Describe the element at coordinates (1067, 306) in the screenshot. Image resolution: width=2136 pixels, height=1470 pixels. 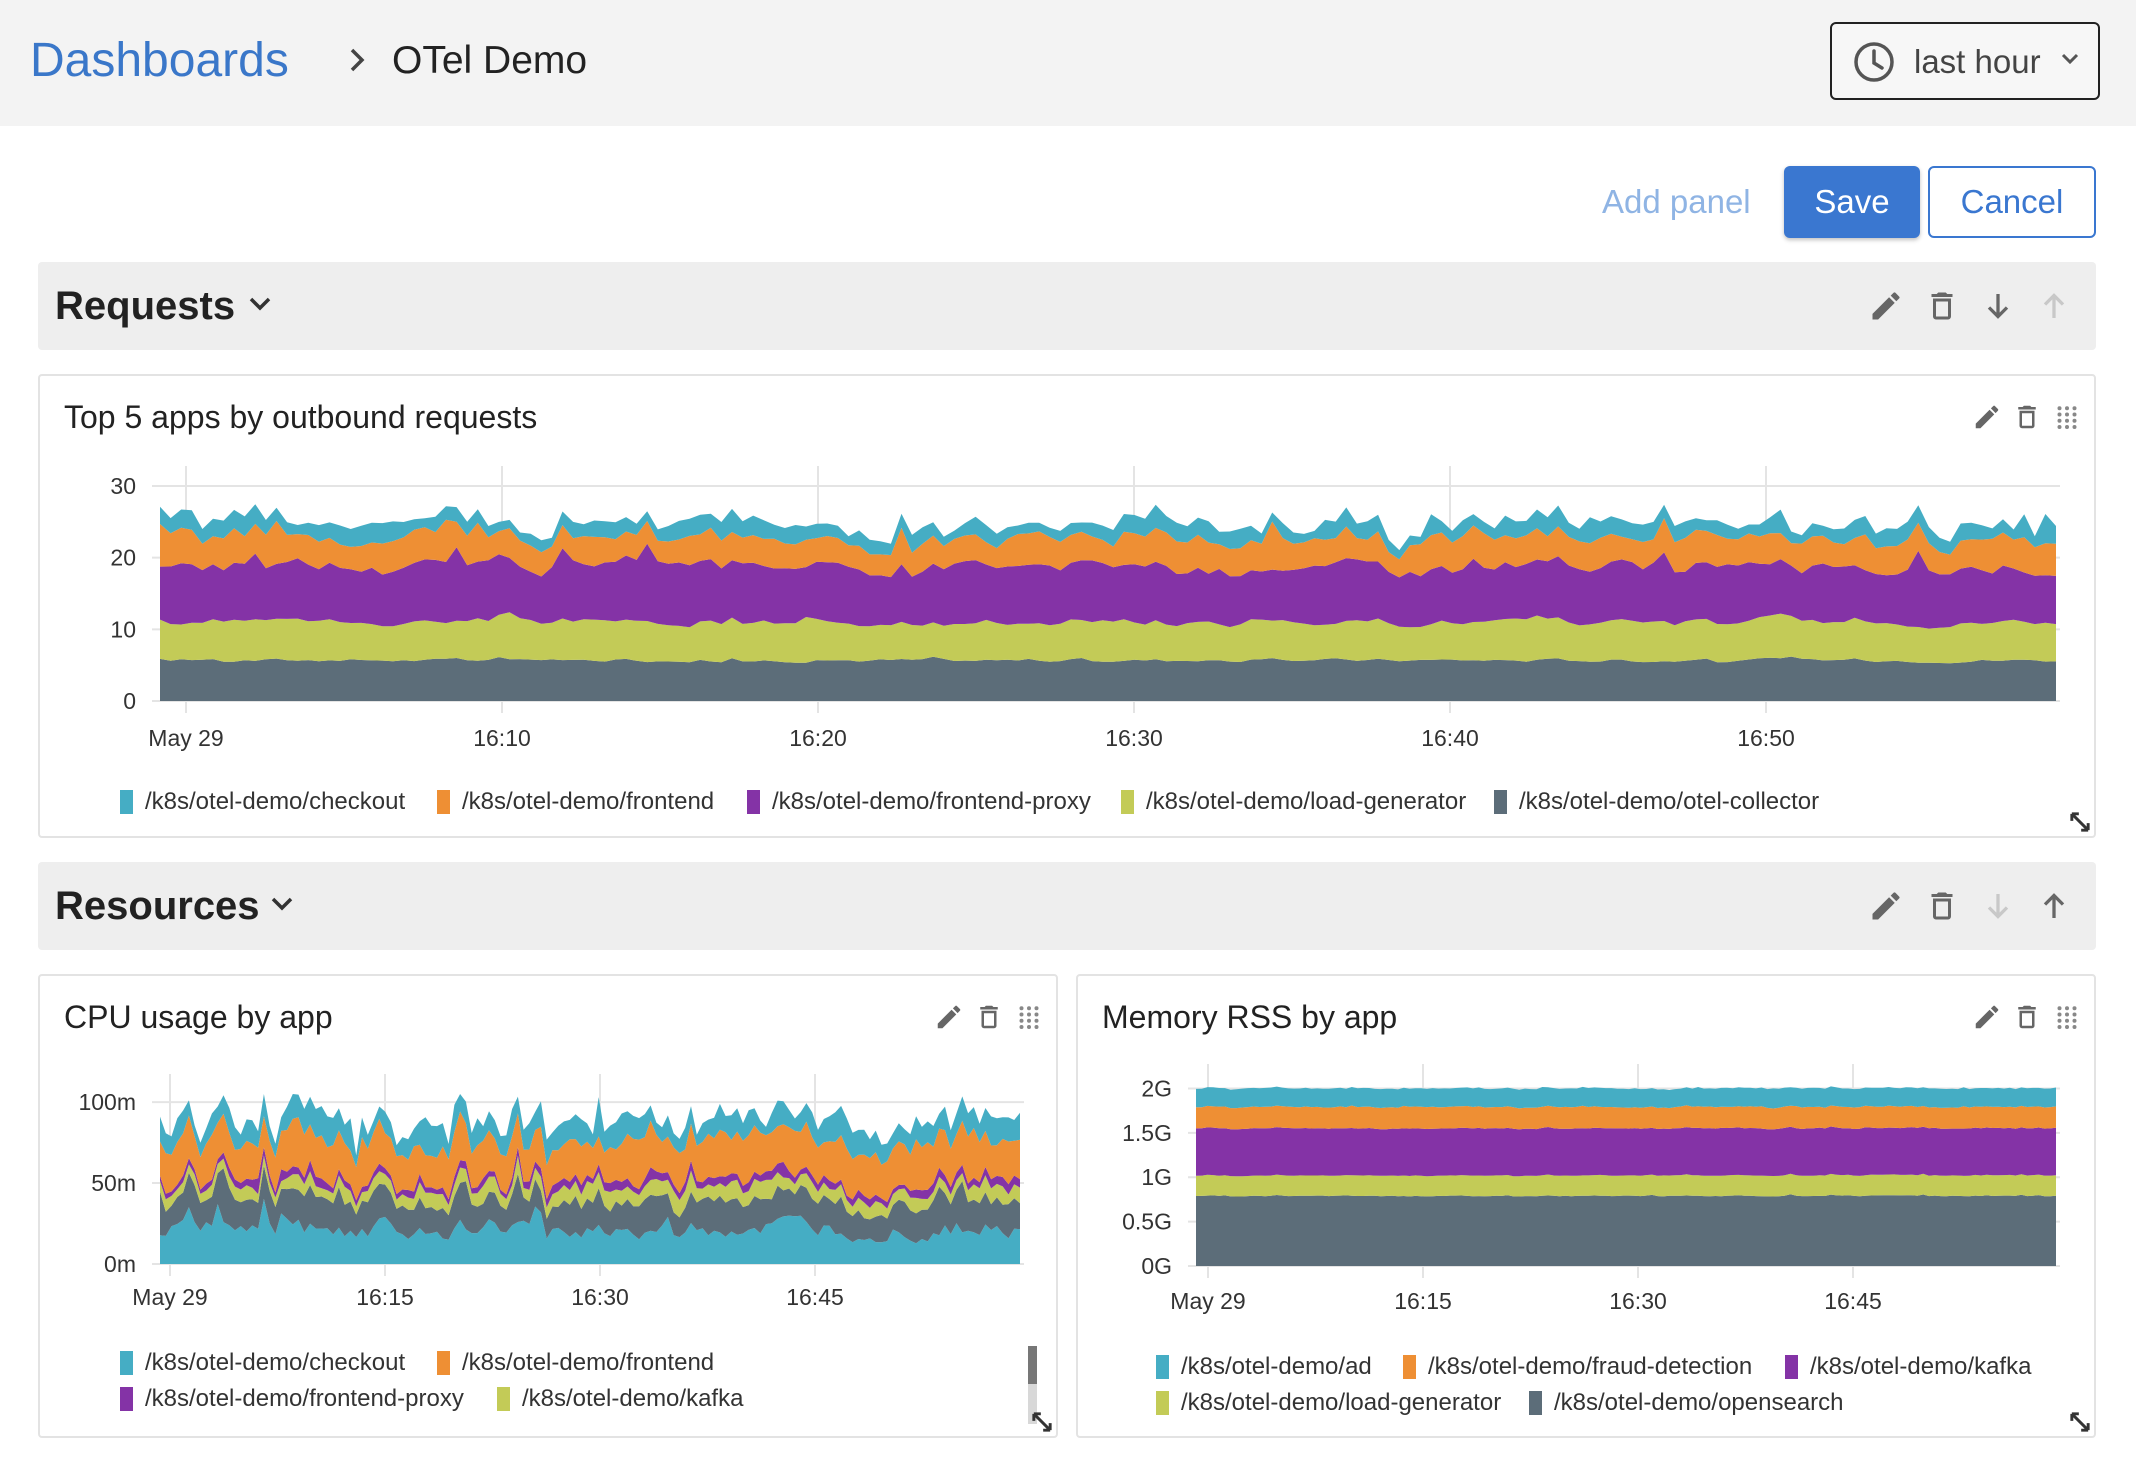
I see `section-requests: Requests` at that location.